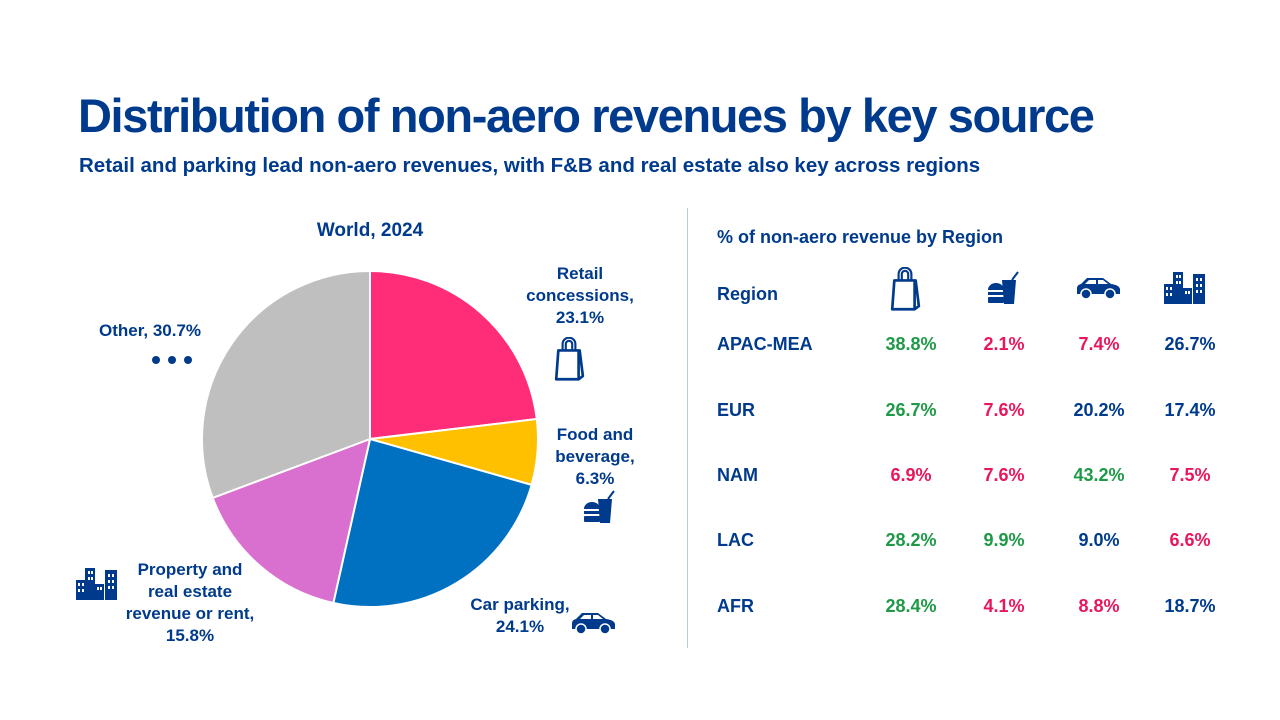 The height and width of the screenshot is (720, 1280). What do you see at coordinates (1099, 410) in the screenshot?
I see `table-cell: 20.2%` at bounding box center [1099, 410].